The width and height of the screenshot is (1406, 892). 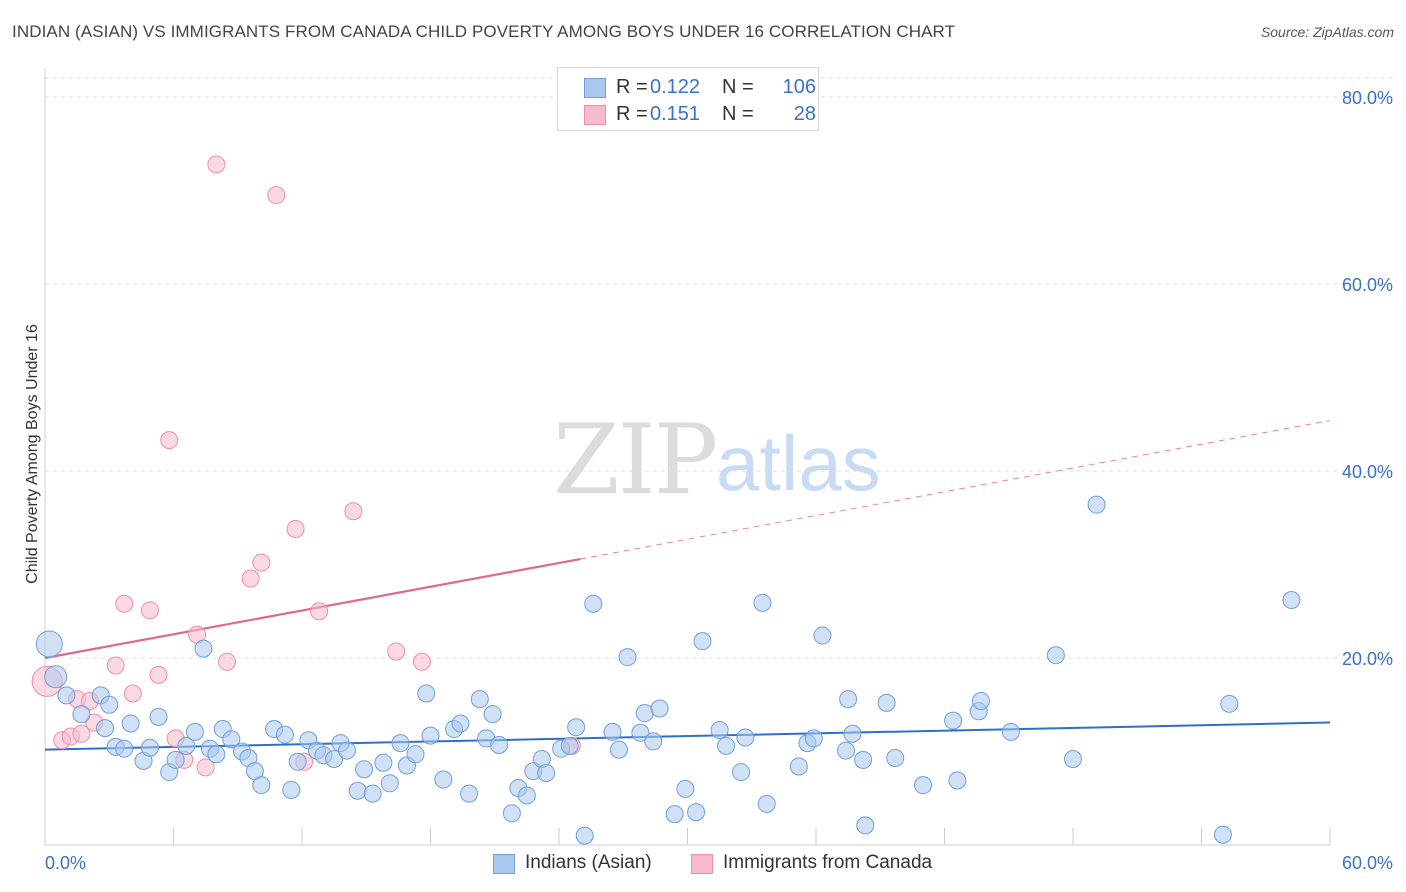 What do you see at coordinates (504, 864) in the screenshot?
I see `bottom-legend-swatch-blue` at bounding box center [504, 864].